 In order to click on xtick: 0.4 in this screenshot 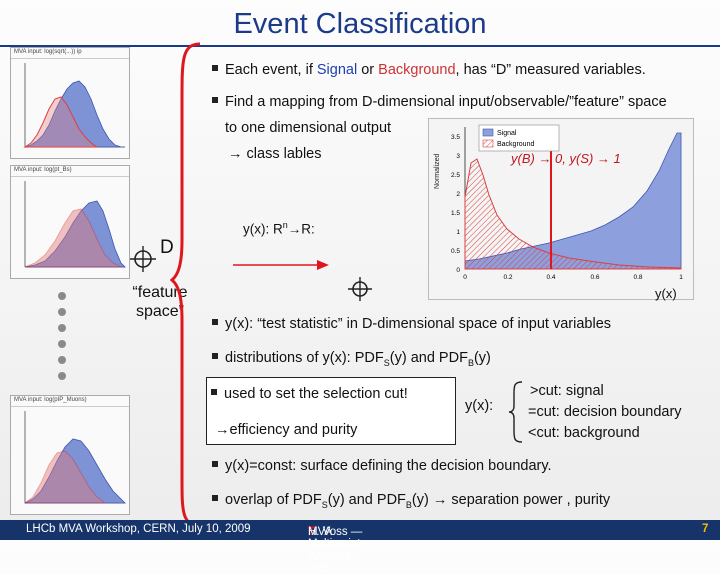, I will do `click(550, 277)`.